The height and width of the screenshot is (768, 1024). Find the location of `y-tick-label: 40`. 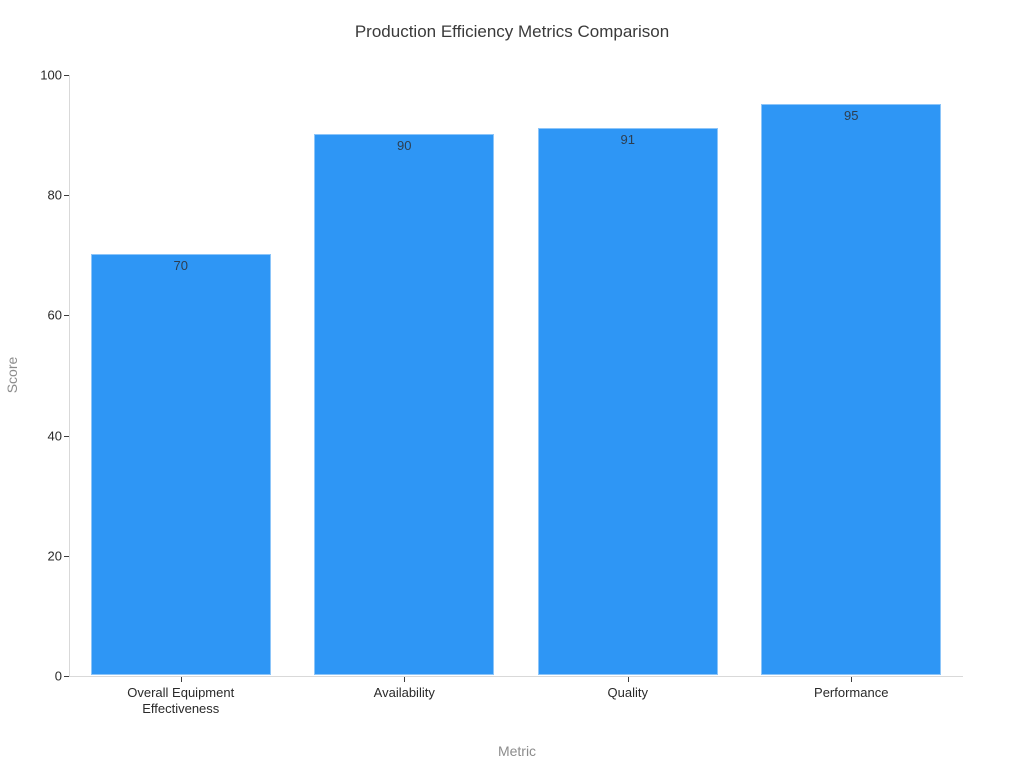

y-tick-label: 40 is located at coordinates (54, 436).